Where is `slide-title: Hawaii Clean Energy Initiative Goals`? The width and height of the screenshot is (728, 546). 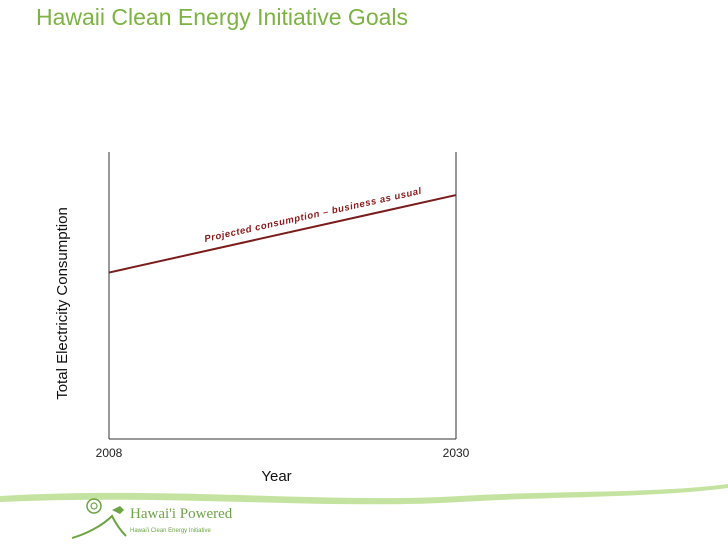
slide-title: Hawaii Clean Energy Initiative Goals is located at coordinates (222, 17).